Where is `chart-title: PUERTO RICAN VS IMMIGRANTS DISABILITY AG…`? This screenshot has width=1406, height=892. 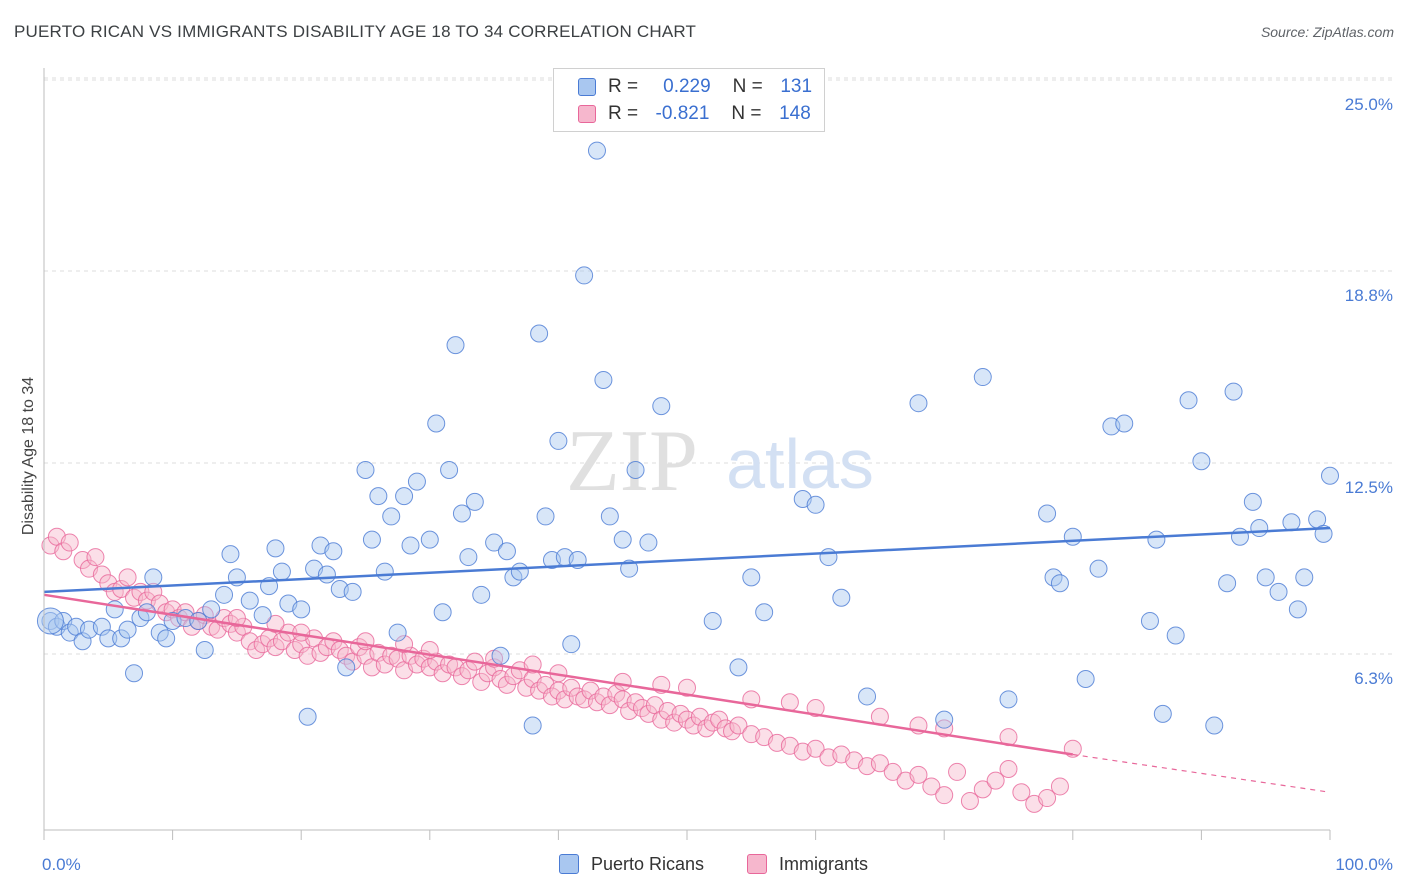
chart-title: PUERTO RICAN VS IMMIGRANTS DISABILITY AG… is located at coordinates (355, 31).